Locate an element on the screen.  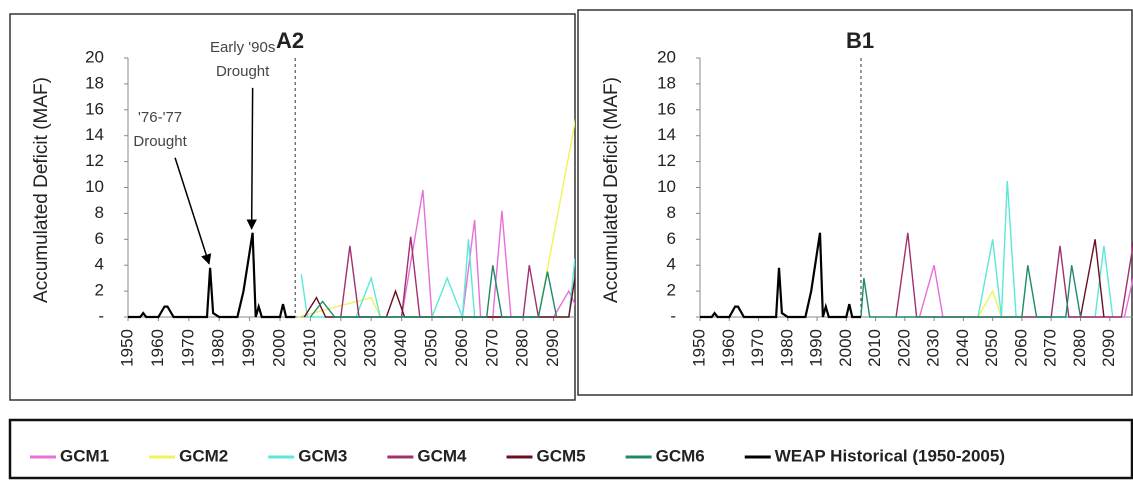
legend-label: GCM6 is located at coordinates (680, 455).